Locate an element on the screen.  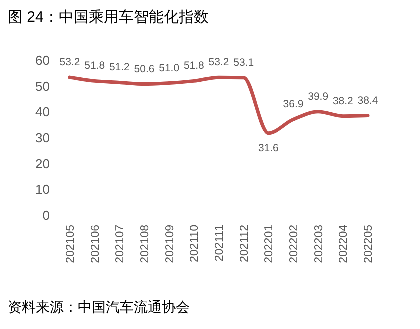
x-tick-label: 202201 is located at coordinates (270, 244).